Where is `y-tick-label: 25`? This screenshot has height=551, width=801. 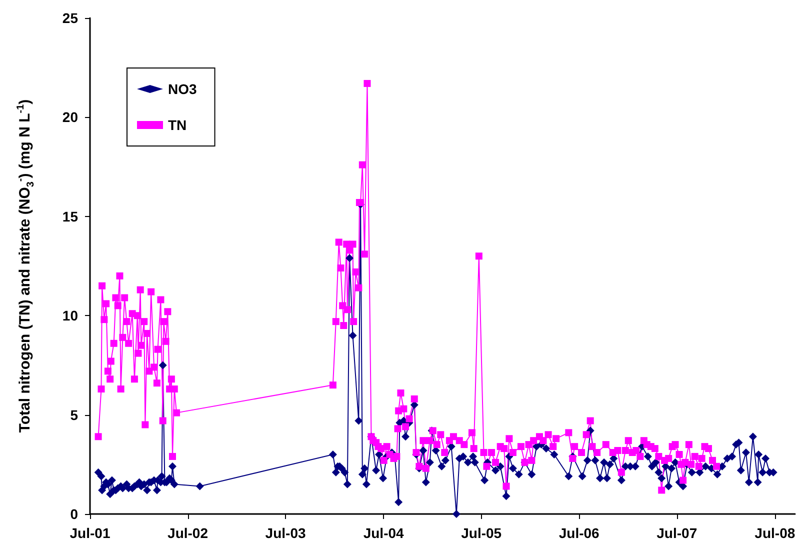 y-tick-label: 25 is located at coordinates (70, 18).